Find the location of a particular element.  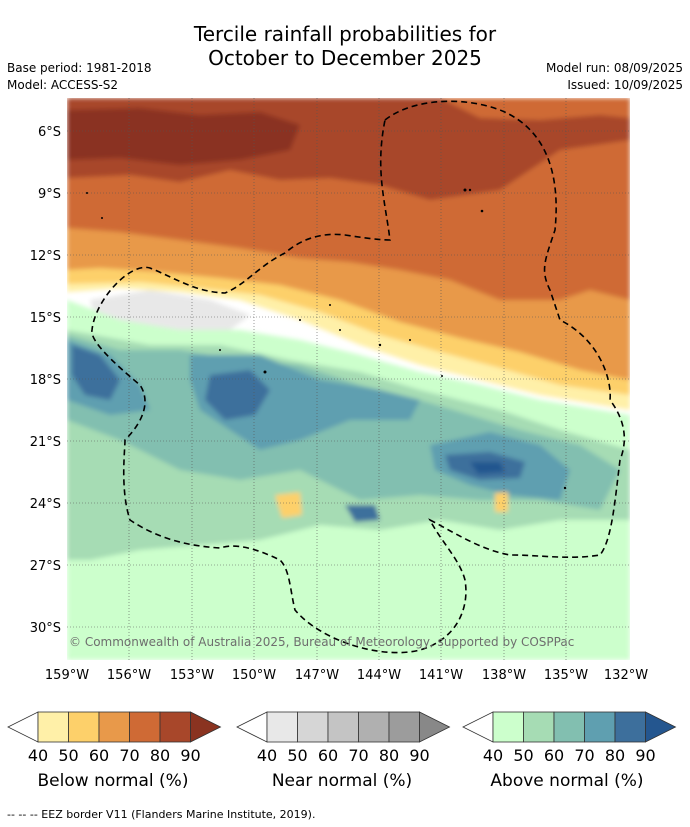

lat-label: 27°S is located at coordinates (45, 566).